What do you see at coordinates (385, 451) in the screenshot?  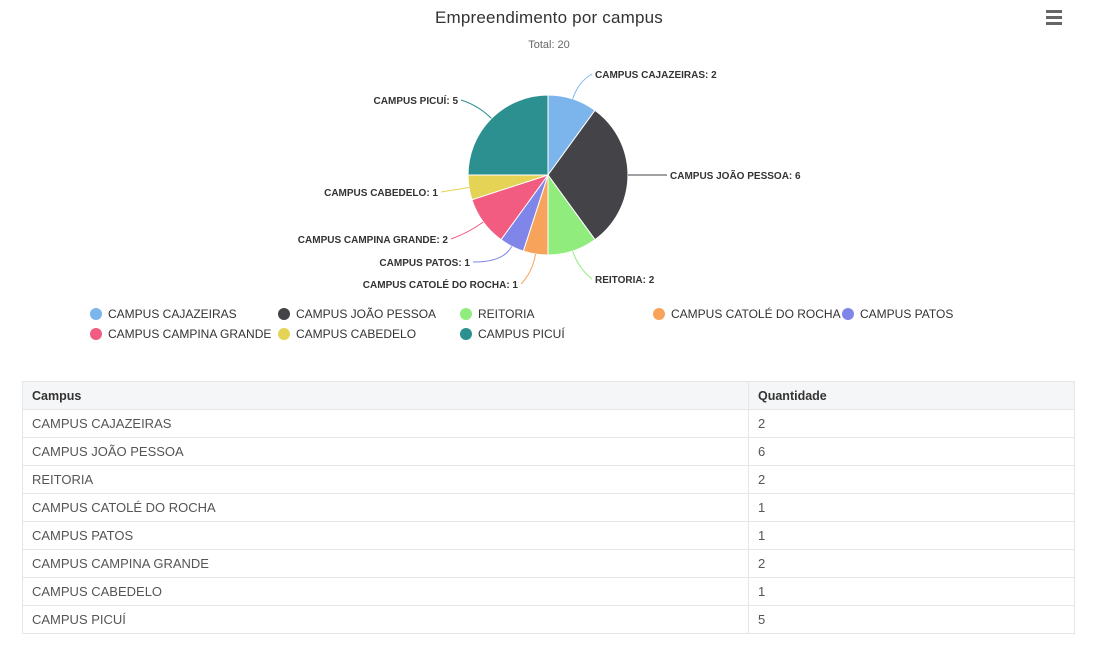 I see `campus-cell: CAMPUS JOÃO PESSOA` at bounding box center [385, 451].